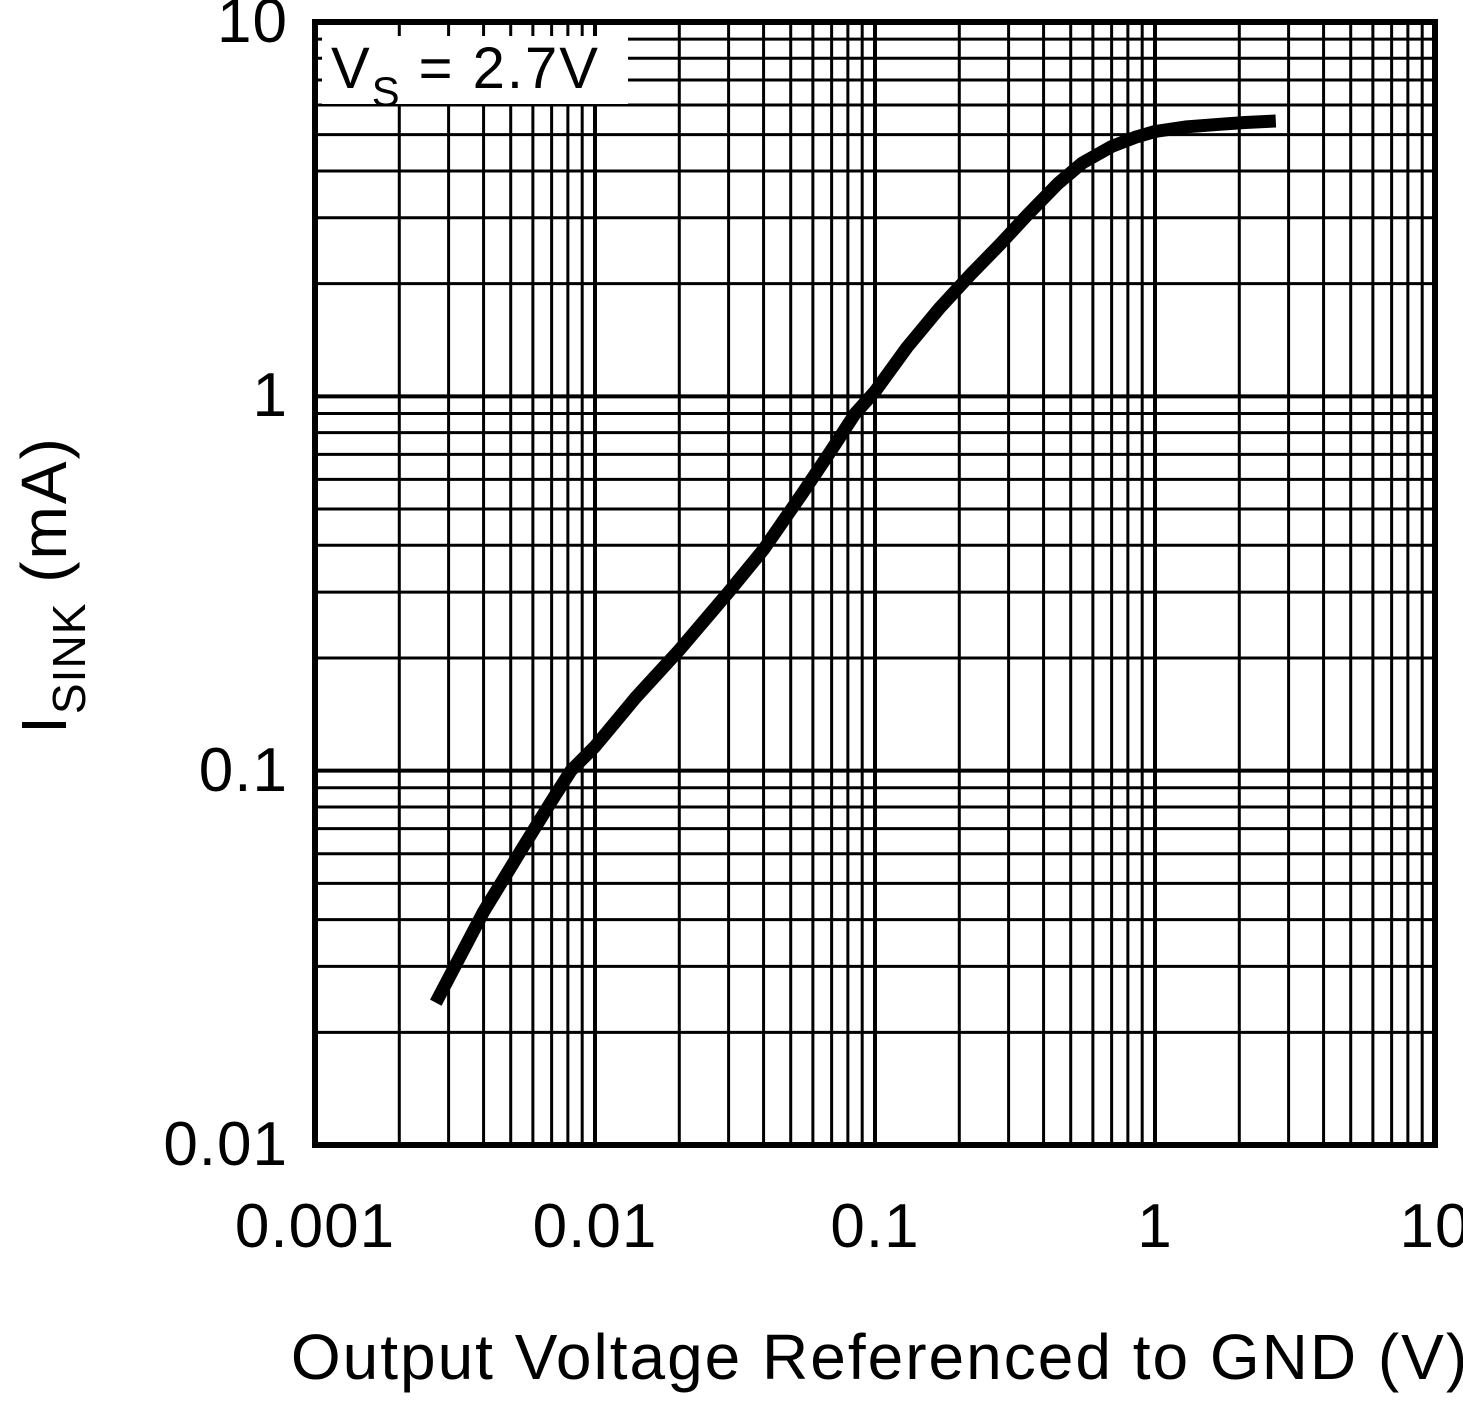 This screenshot has width=1463, height=1406. What do you see at coordinates (243, 770) in the screenshot?
I see `y-tick-label: 0.1` at bounding box center [243, 770].